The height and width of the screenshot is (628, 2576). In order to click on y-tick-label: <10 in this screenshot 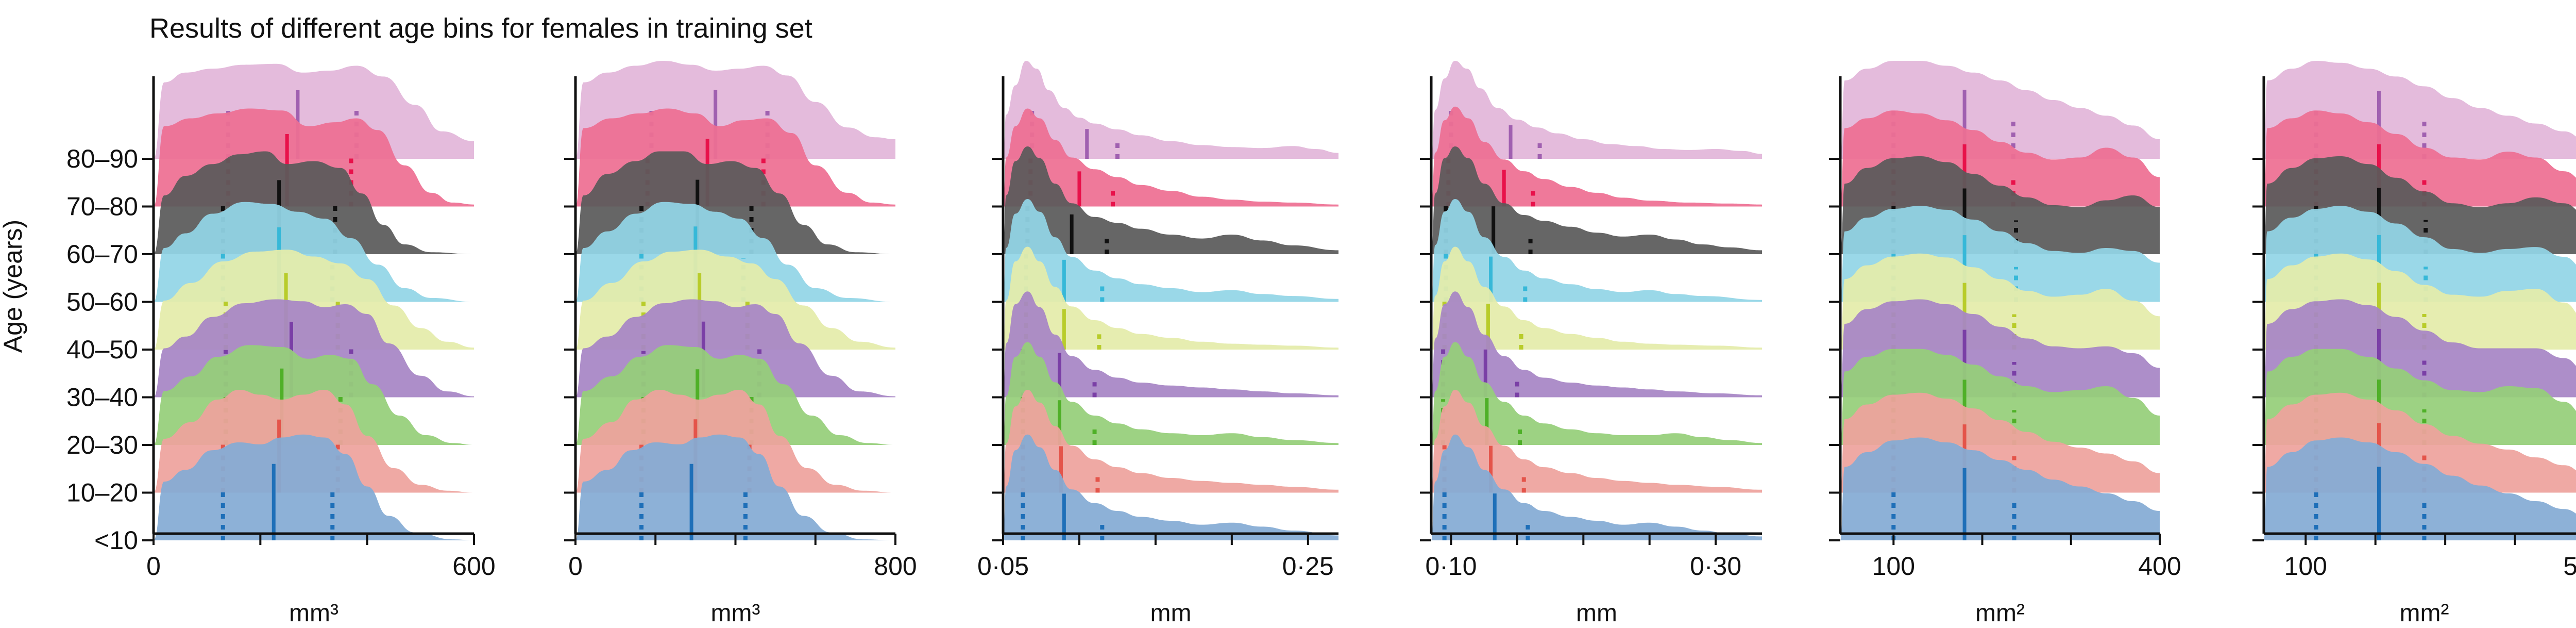, I will do `click(116, 540)`.